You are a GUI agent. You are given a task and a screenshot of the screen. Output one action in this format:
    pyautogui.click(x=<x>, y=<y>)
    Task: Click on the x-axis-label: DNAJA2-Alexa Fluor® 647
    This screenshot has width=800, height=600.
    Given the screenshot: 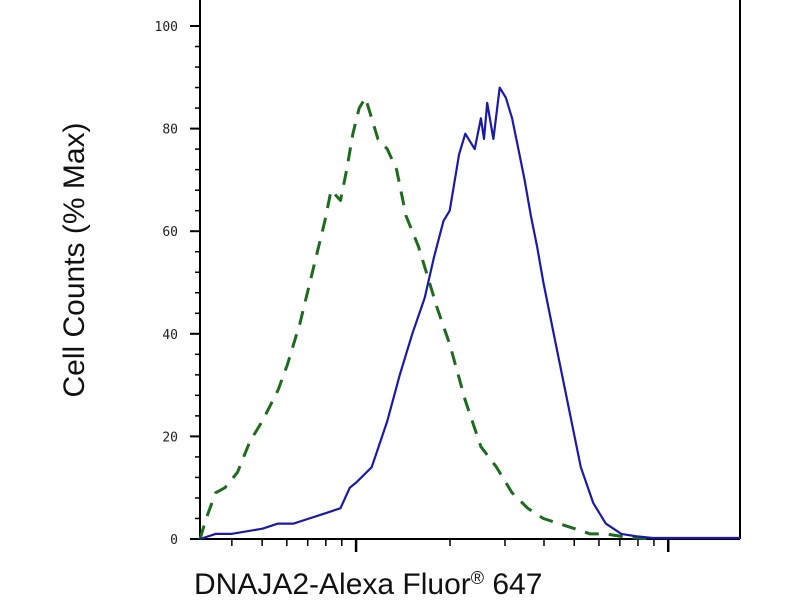 What is the action you would take?
    pyautogui.click(x=368, y=584)
    